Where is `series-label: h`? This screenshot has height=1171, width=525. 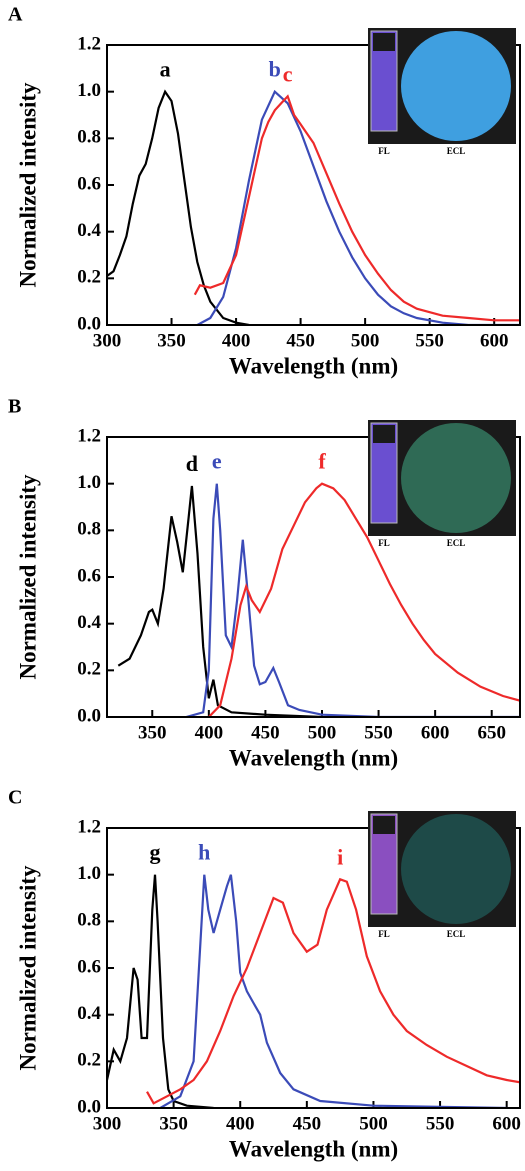 series-label: h is located at coordinates (204, 852).